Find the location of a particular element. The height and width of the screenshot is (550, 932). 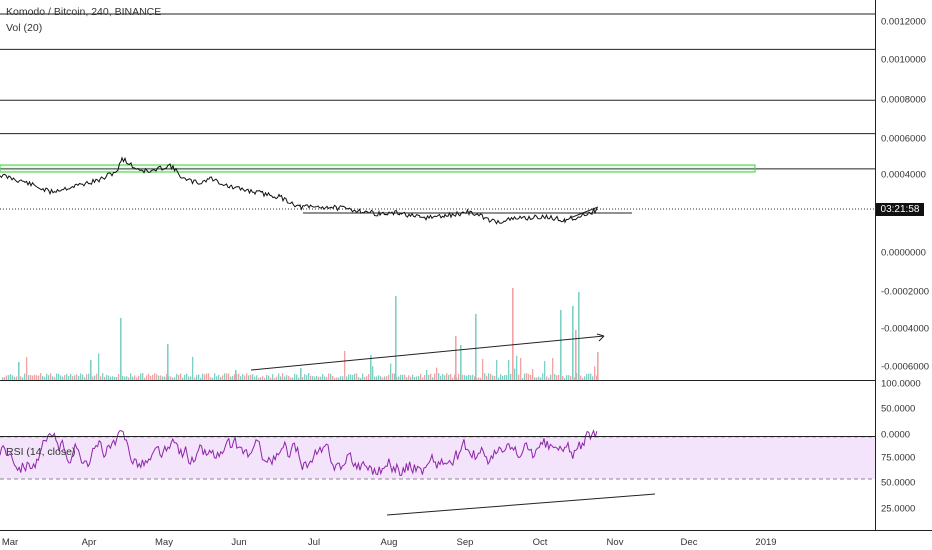

price-axis-tick-label: 0.0010000 is located at coordinates (903, 60).